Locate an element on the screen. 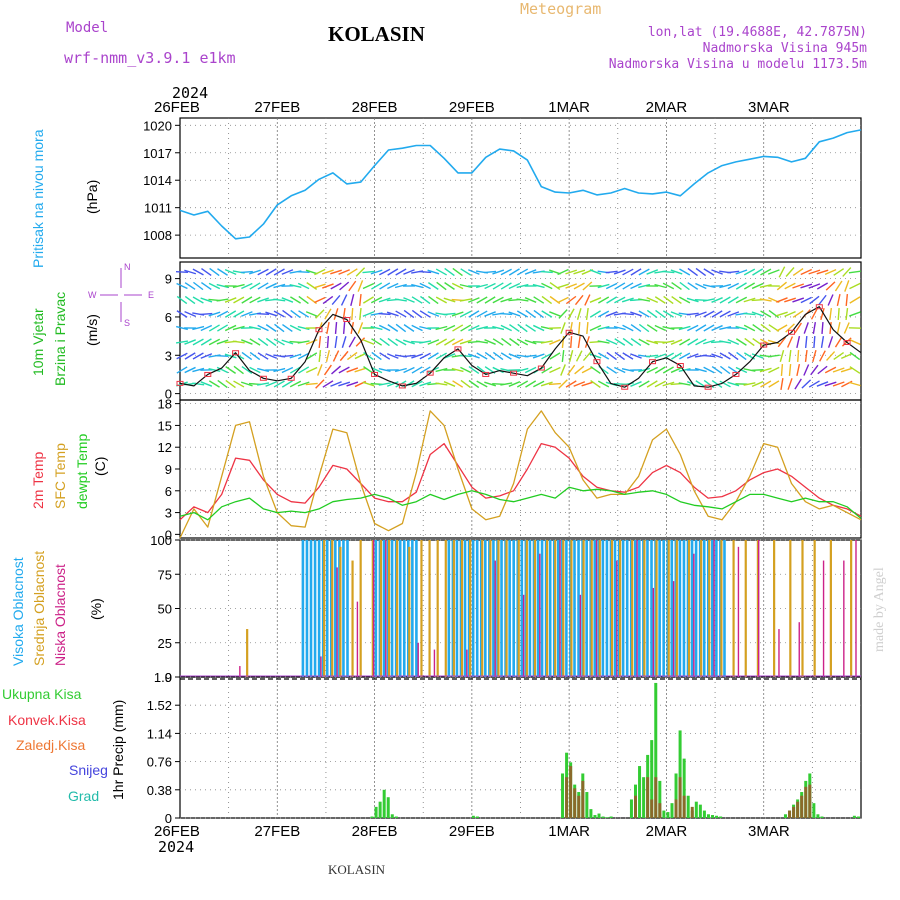 Image resolution: width=900 pixels, height=900 pixels. x-tick-label-top: 3MAR is located at coordinates (769, 107).